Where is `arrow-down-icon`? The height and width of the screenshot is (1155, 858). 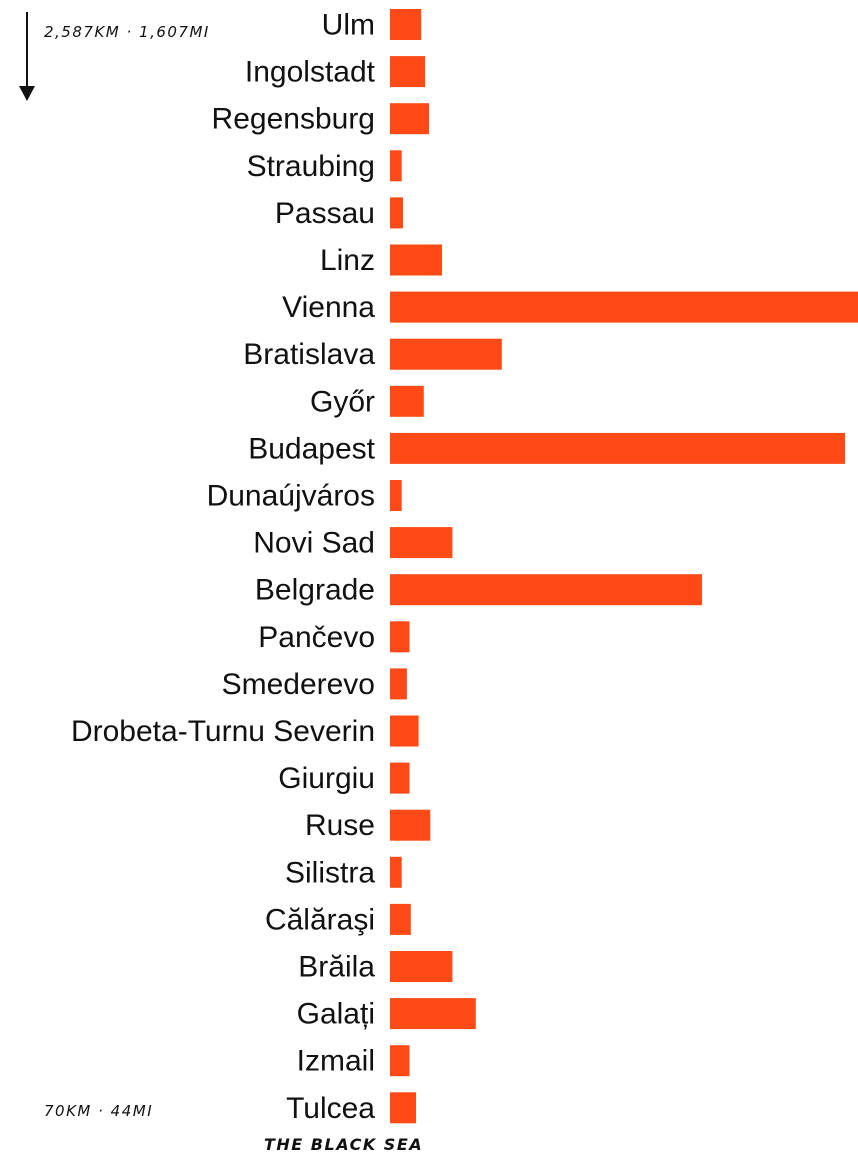 arrow-down-icon is located at coordinates (27, 93).